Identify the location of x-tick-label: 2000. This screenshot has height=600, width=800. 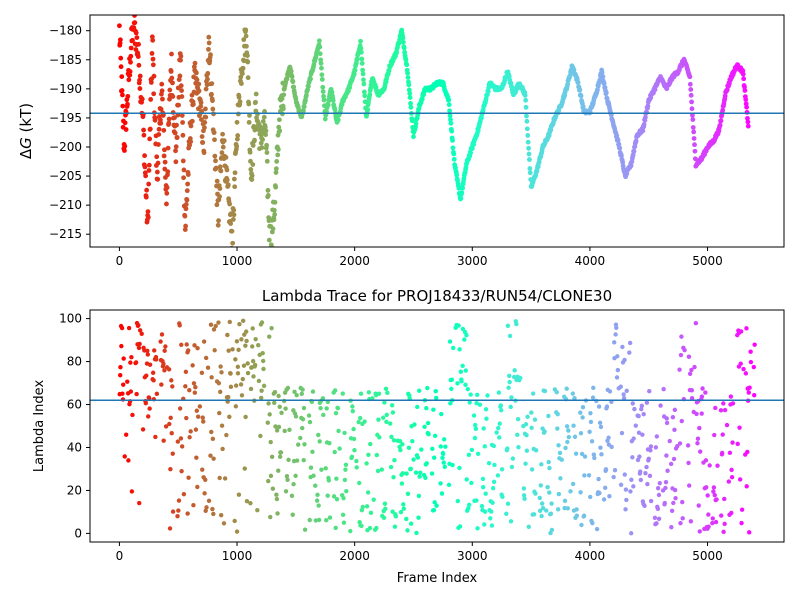
(354, 556).